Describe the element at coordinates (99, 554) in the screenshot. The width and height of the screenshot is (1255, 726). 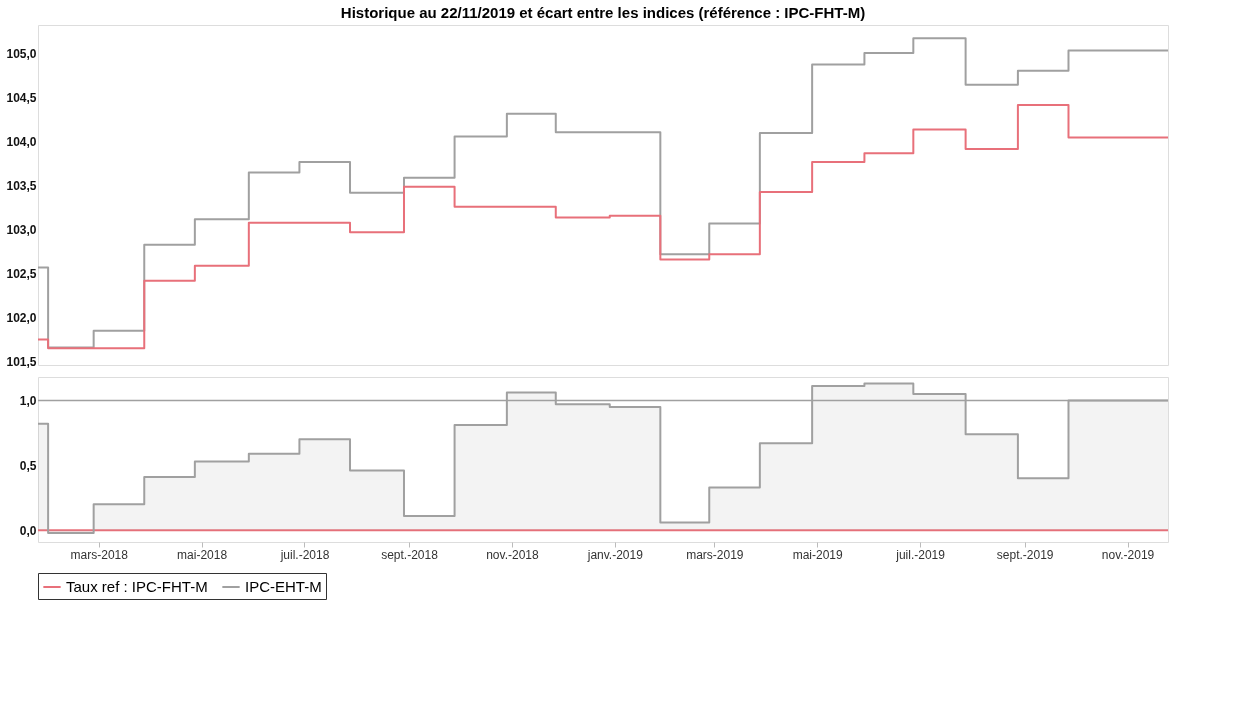
I see `x-tick-label: mars-2018` at that location.